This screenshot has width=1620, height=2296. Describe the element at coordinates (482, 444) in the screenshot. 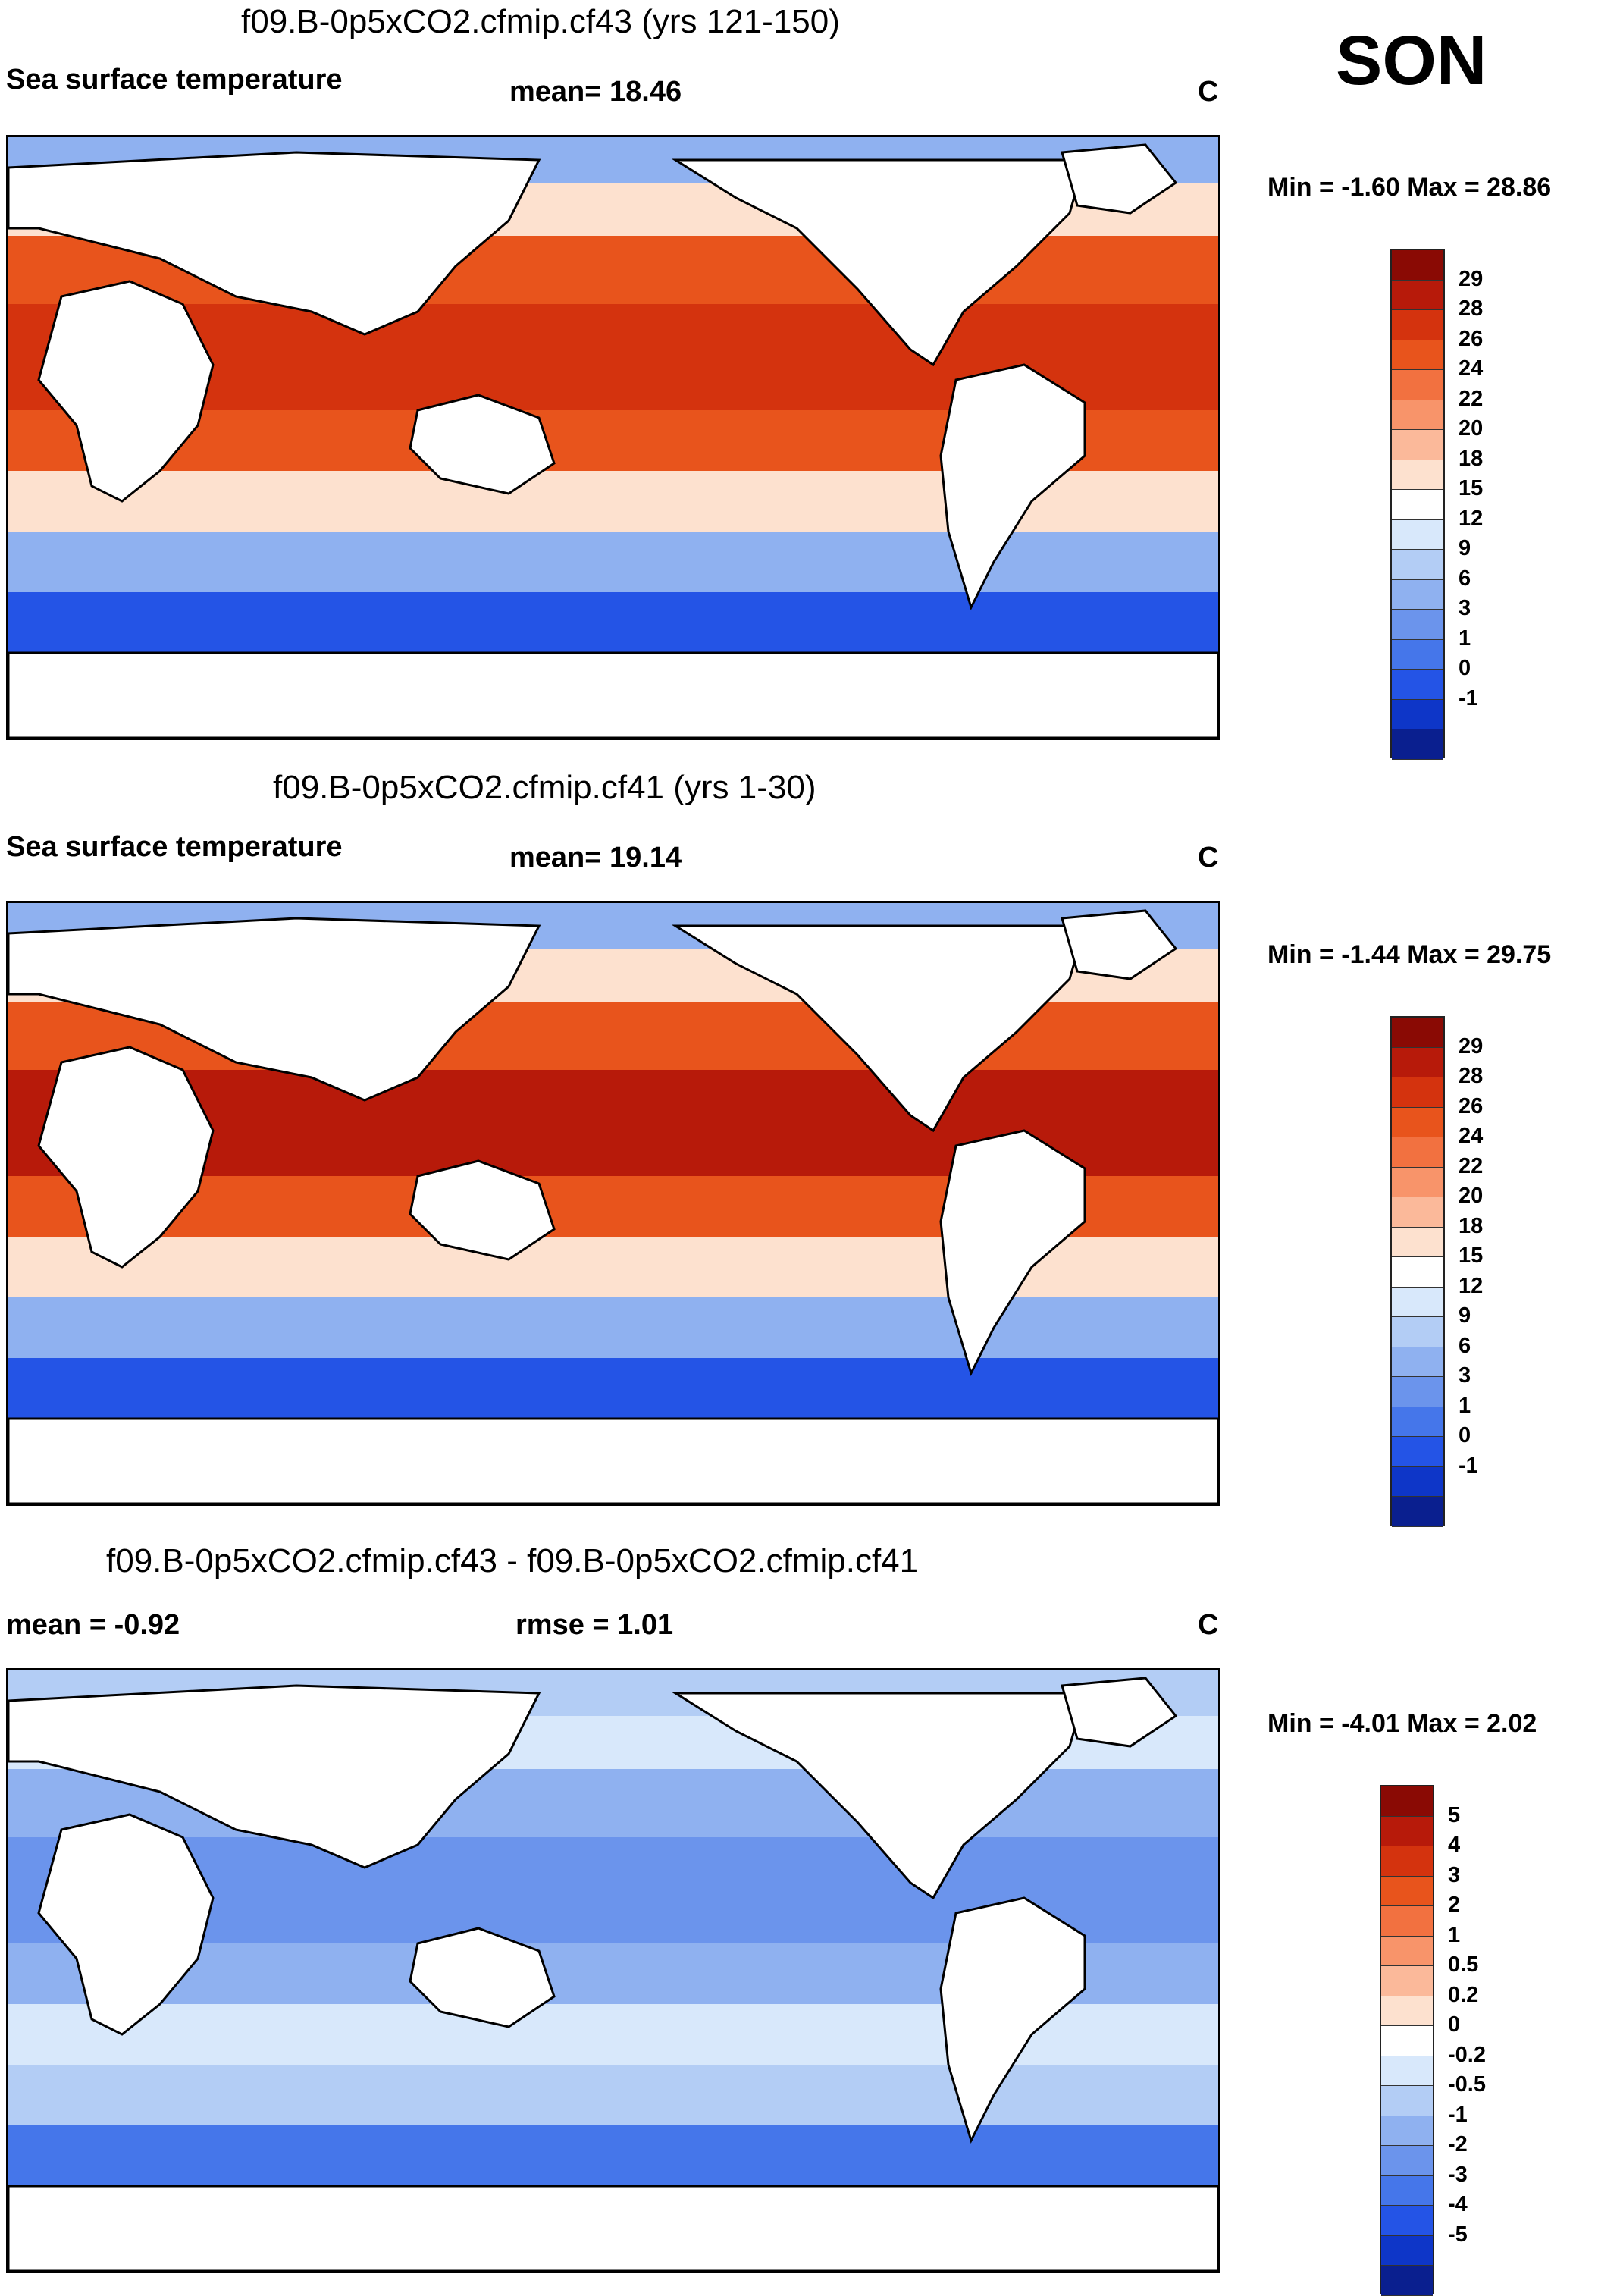

I see `landmass-australia` at that location.